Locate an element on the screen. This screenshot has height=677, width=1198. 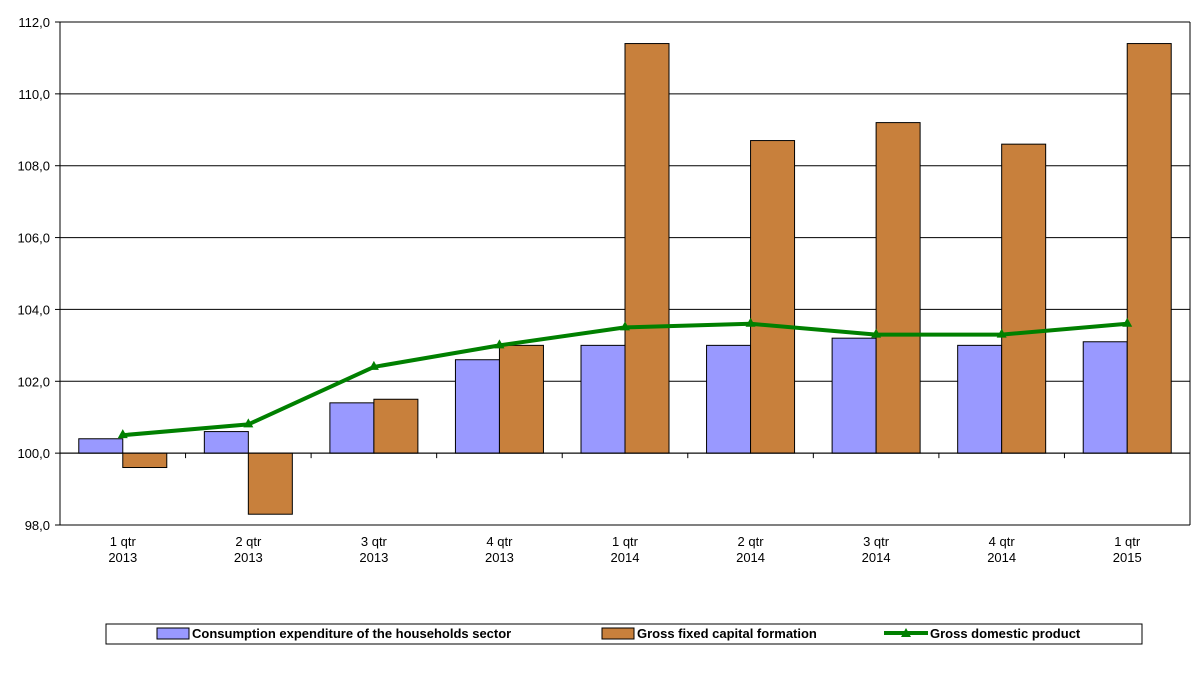
legend-swatch-consumption is located at coordinates (173, 633).